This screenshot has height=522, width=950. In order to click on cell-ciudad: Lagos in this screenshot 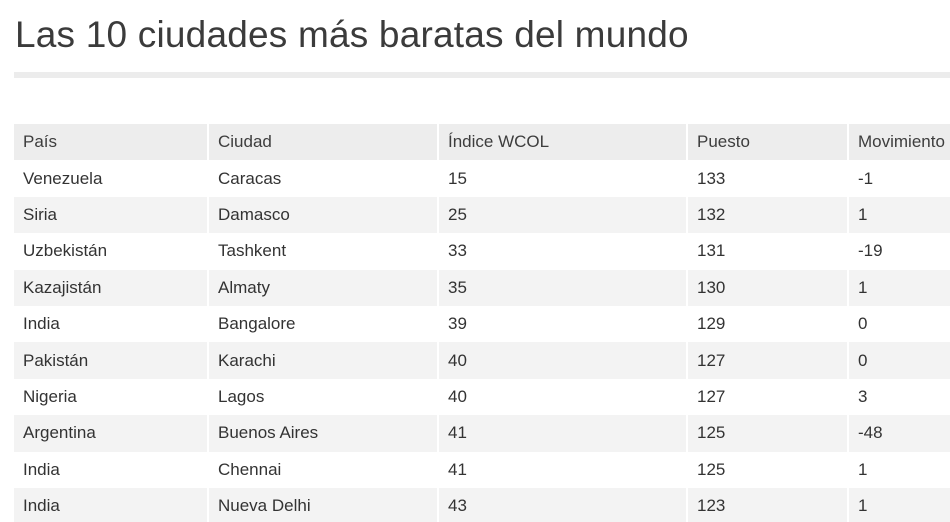, I will do `click(323, 397)`.